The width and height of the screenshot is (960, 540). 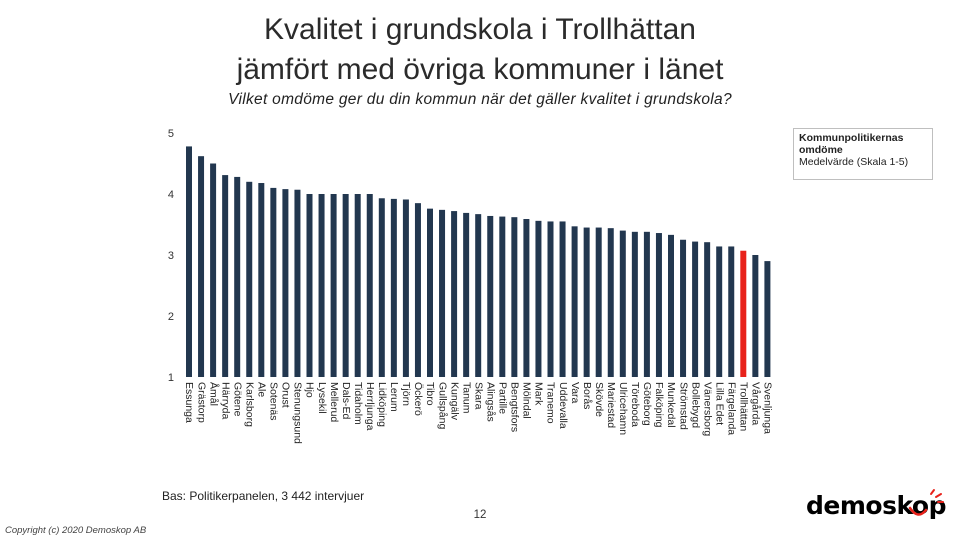 What do you see at coordinates (466, 398) in the screenshot?
I see `x-tick-label: Tanum` at bounding box center [466, 398].